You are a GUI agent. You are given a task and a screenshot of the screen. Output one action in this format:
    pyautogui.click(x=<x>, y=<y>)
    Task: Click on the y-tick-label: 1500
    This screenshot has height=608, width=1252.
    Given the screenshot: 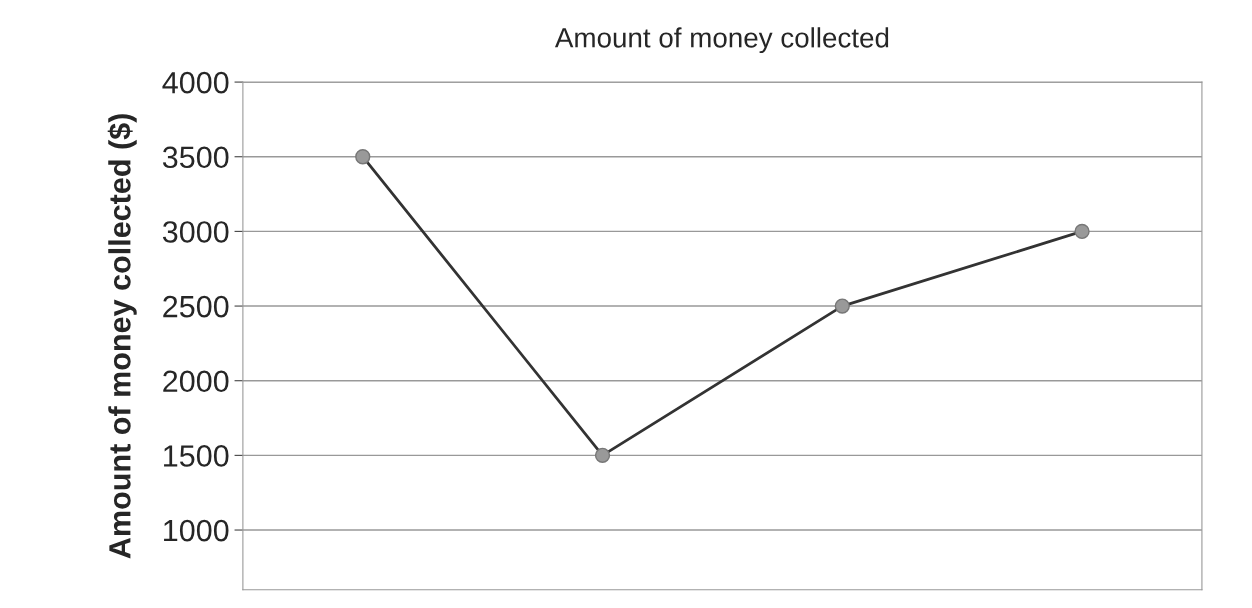 What is the action you would take?
    pyautogui.click(x=196, y=456)
    